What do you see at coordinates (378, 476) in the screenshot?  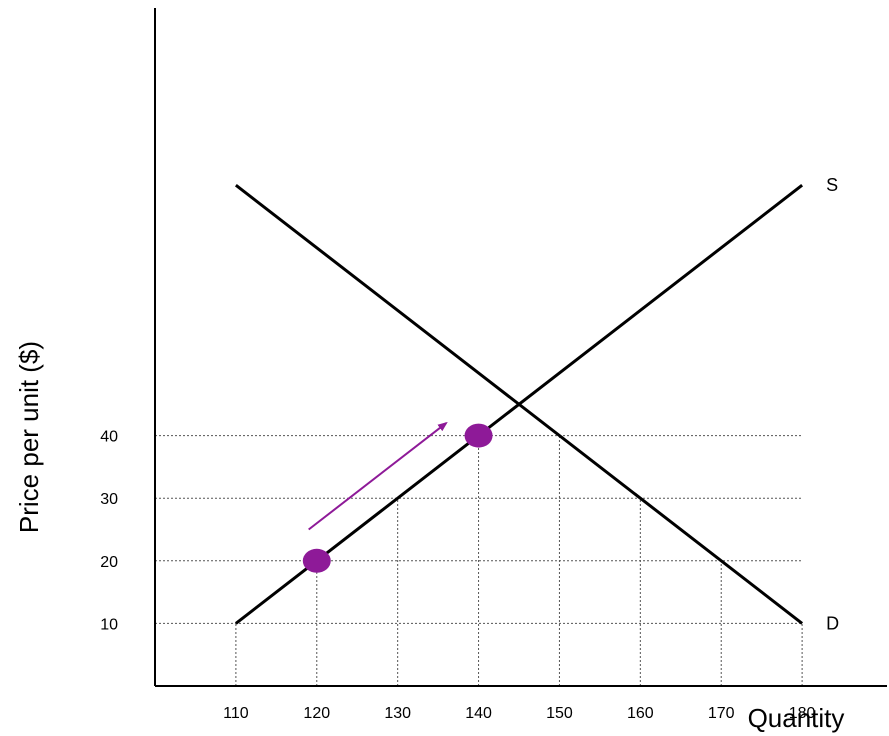 I see `movement-arrow` at bounding box center [378, 476].